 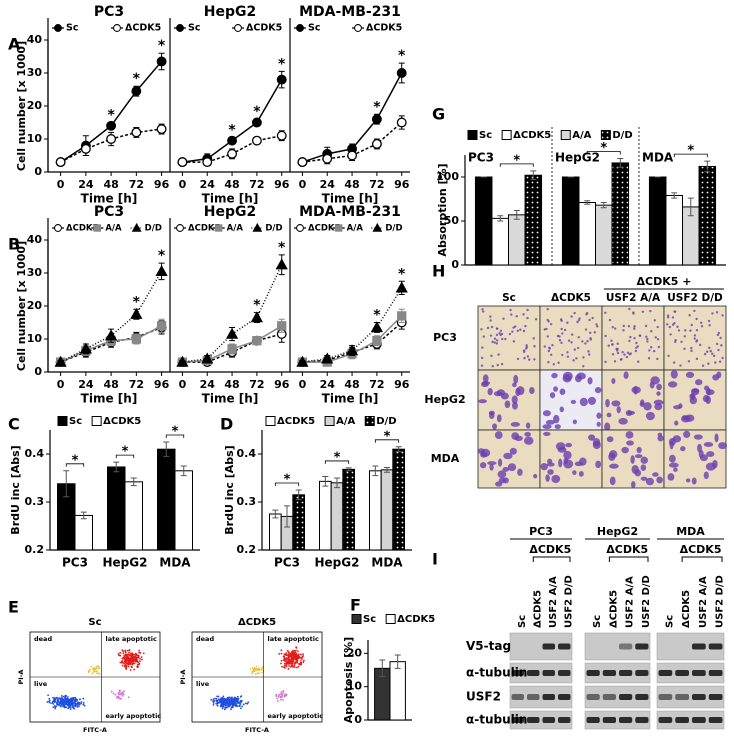 I want to click on y-tick-label: 0.4, so click(x=247, y=453).